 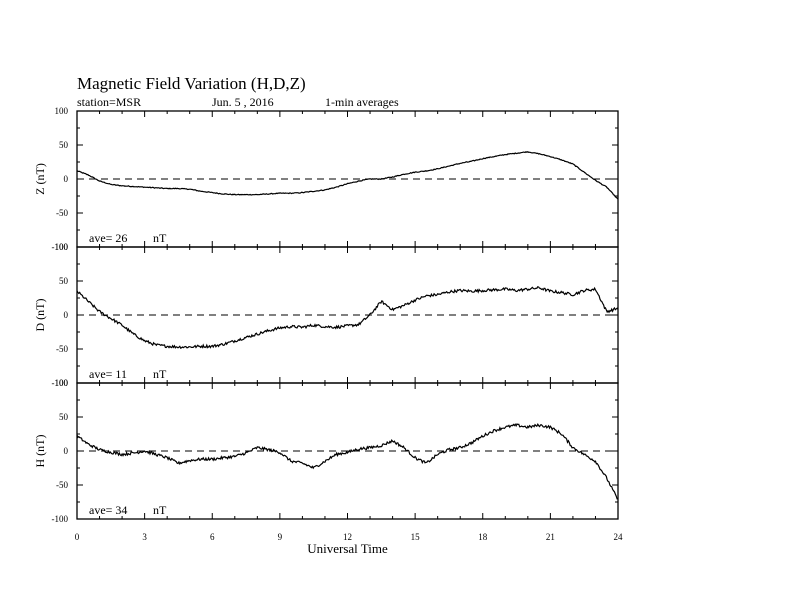 I want to click on y-tick-label-d: -100, so click(x=60, y=383).